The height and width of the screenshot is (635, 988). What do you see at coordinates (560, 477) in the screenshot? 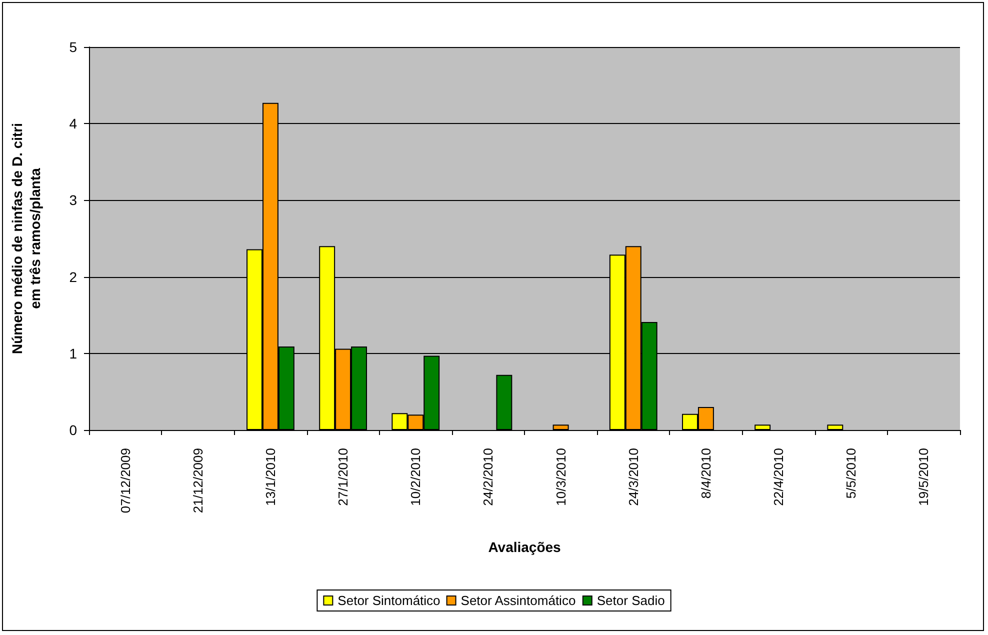
I see `x-tick-label: 10/3/2010` at bounding box center [560, 477].